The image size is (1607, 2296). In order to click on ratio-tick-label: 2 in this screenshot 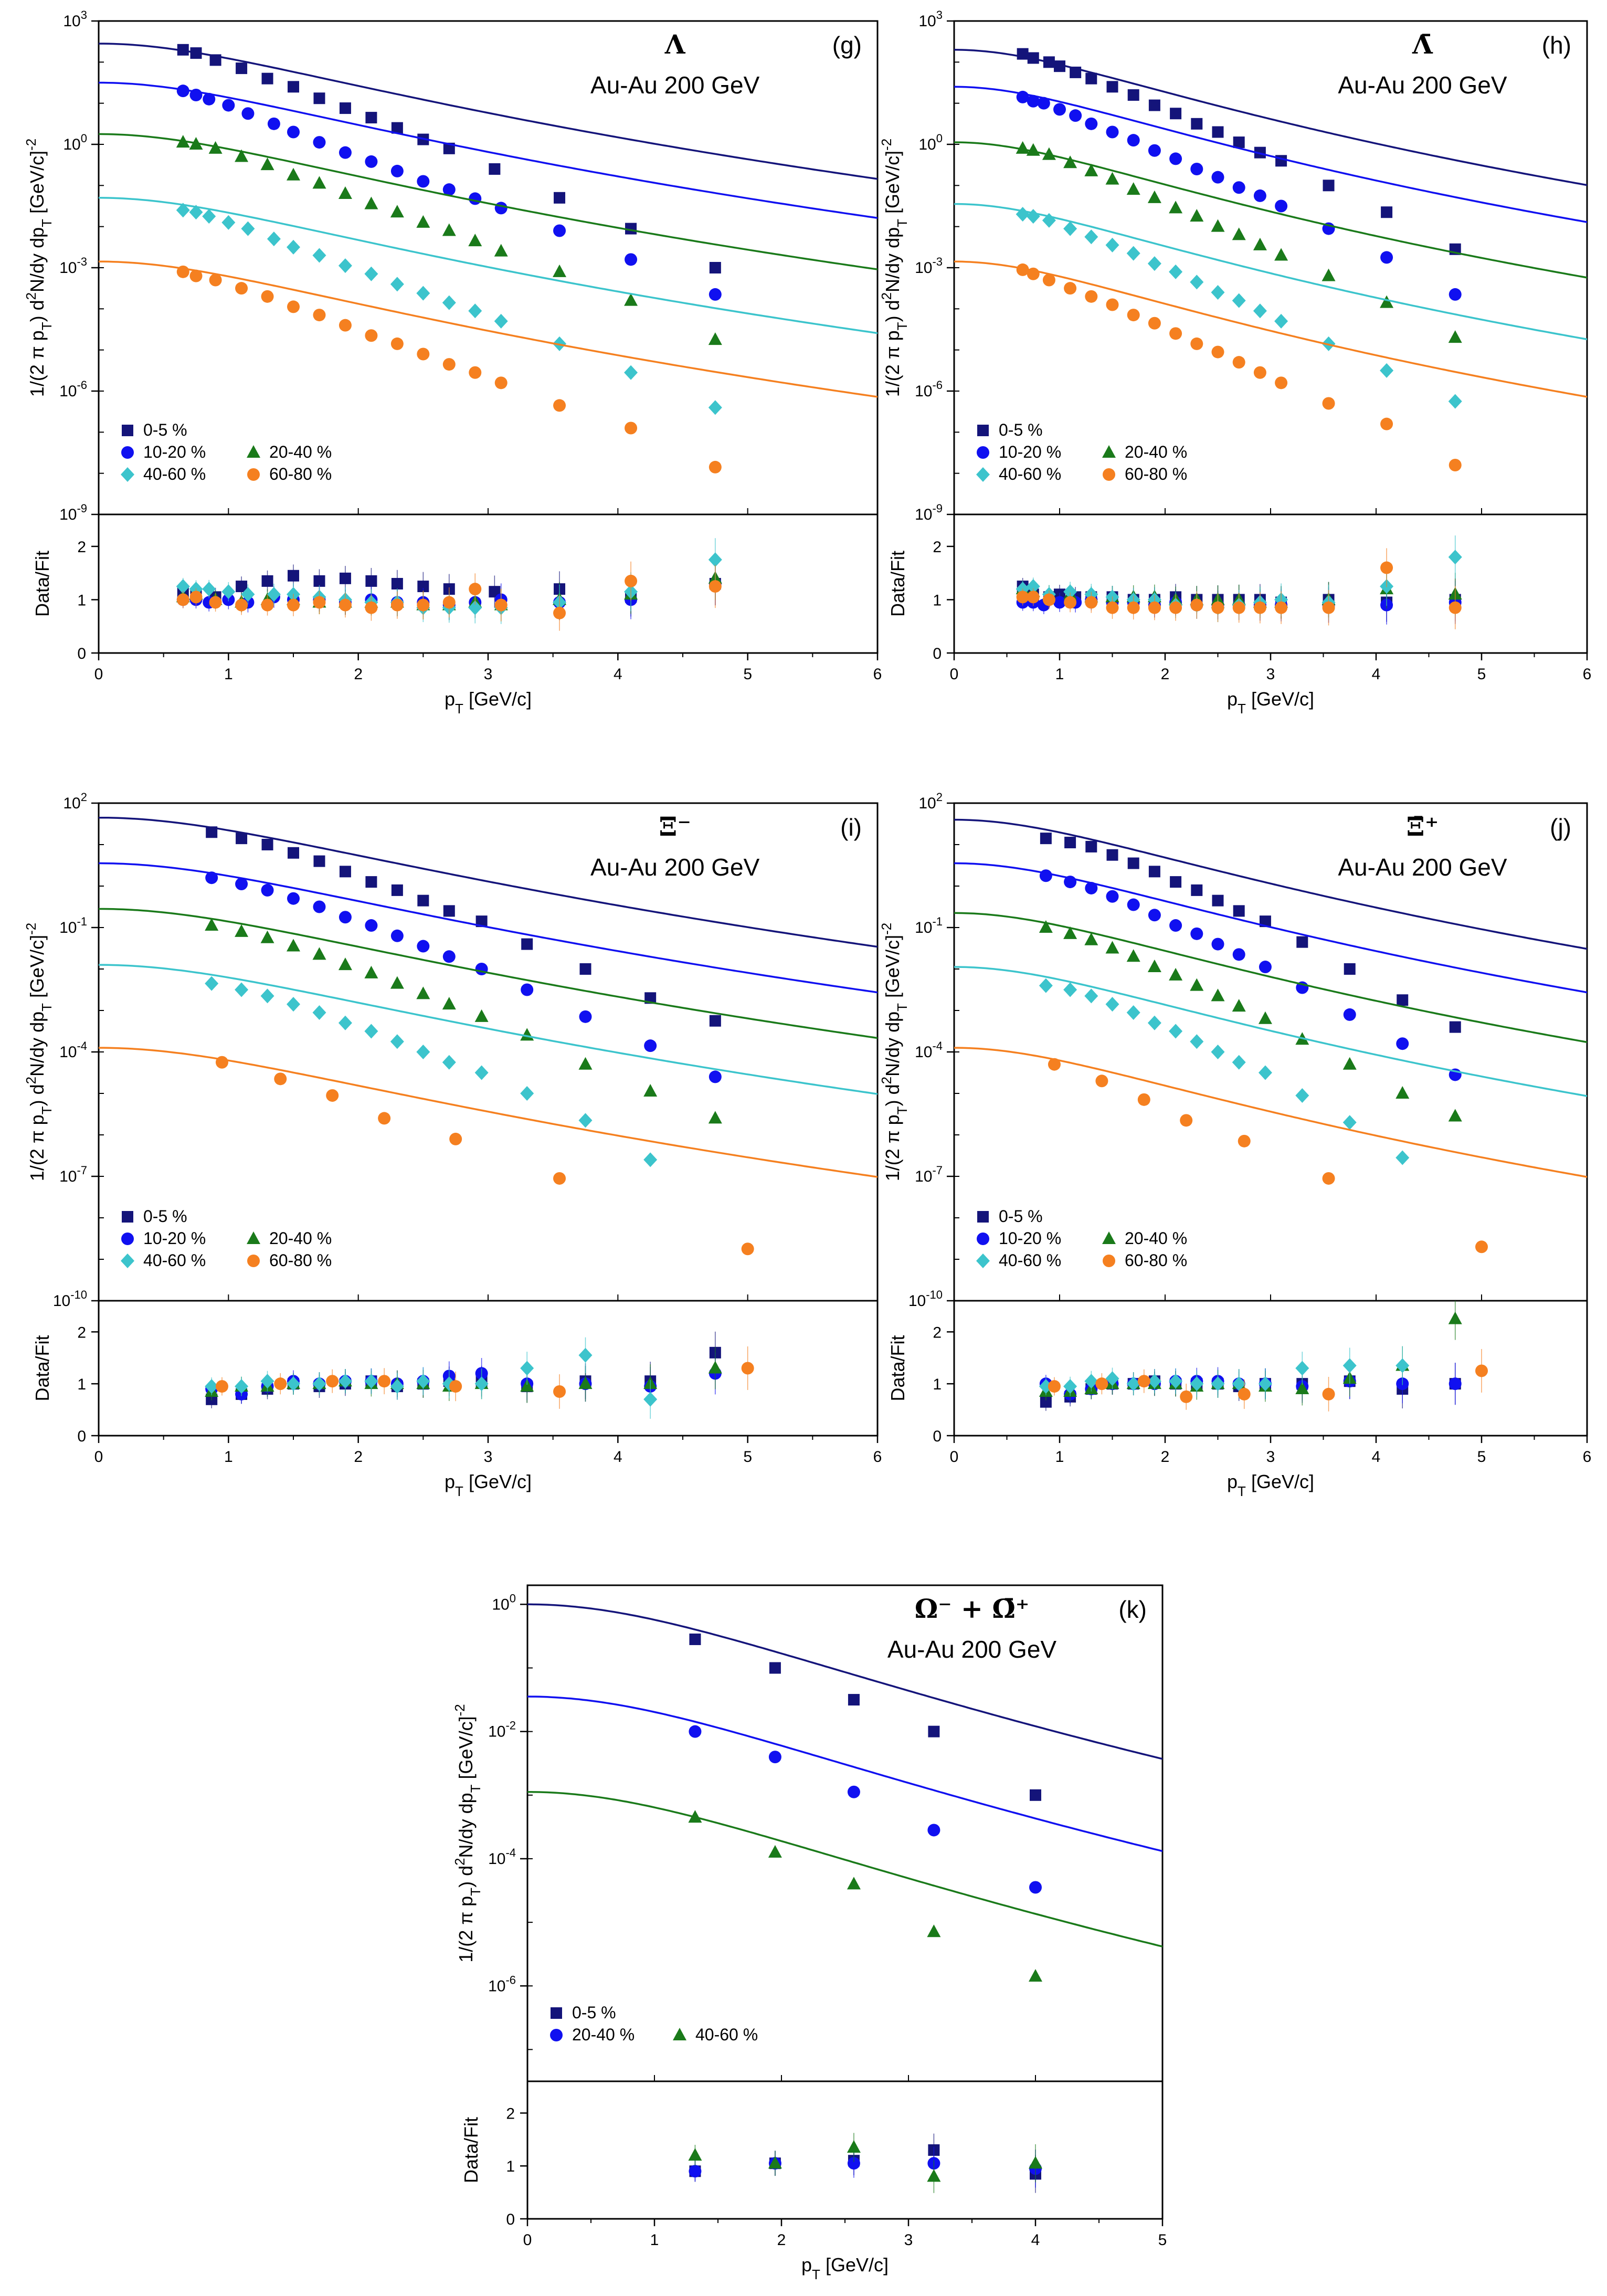, I will do `click(82, 547)`.